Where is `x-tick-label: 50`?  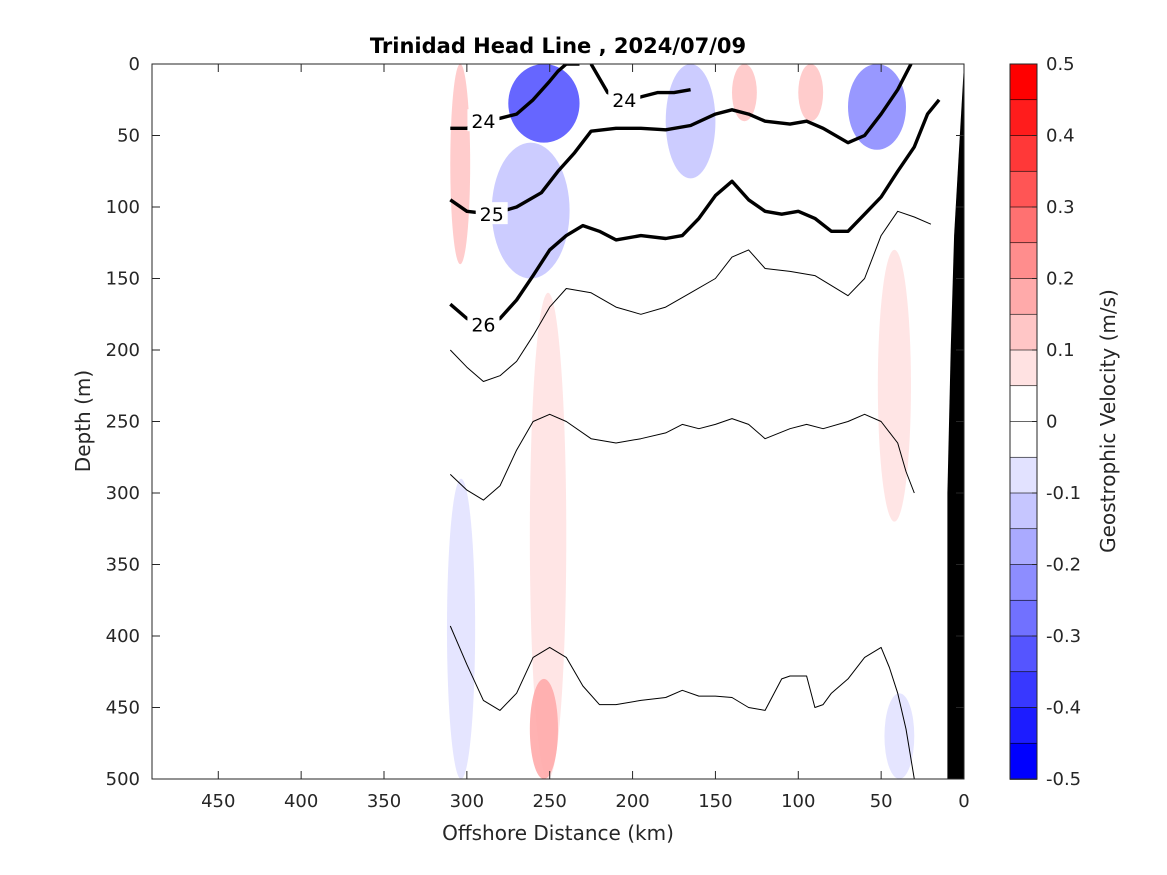 x-tick-label: 50 is located at coordinates (881, 801).